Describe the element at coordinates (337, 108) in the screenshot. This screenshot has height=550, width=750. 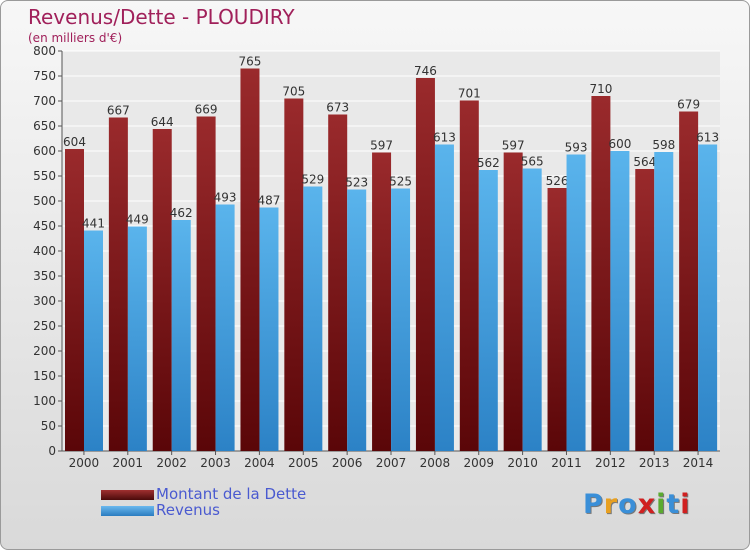
I see `data-label-debt: 673` at that location.